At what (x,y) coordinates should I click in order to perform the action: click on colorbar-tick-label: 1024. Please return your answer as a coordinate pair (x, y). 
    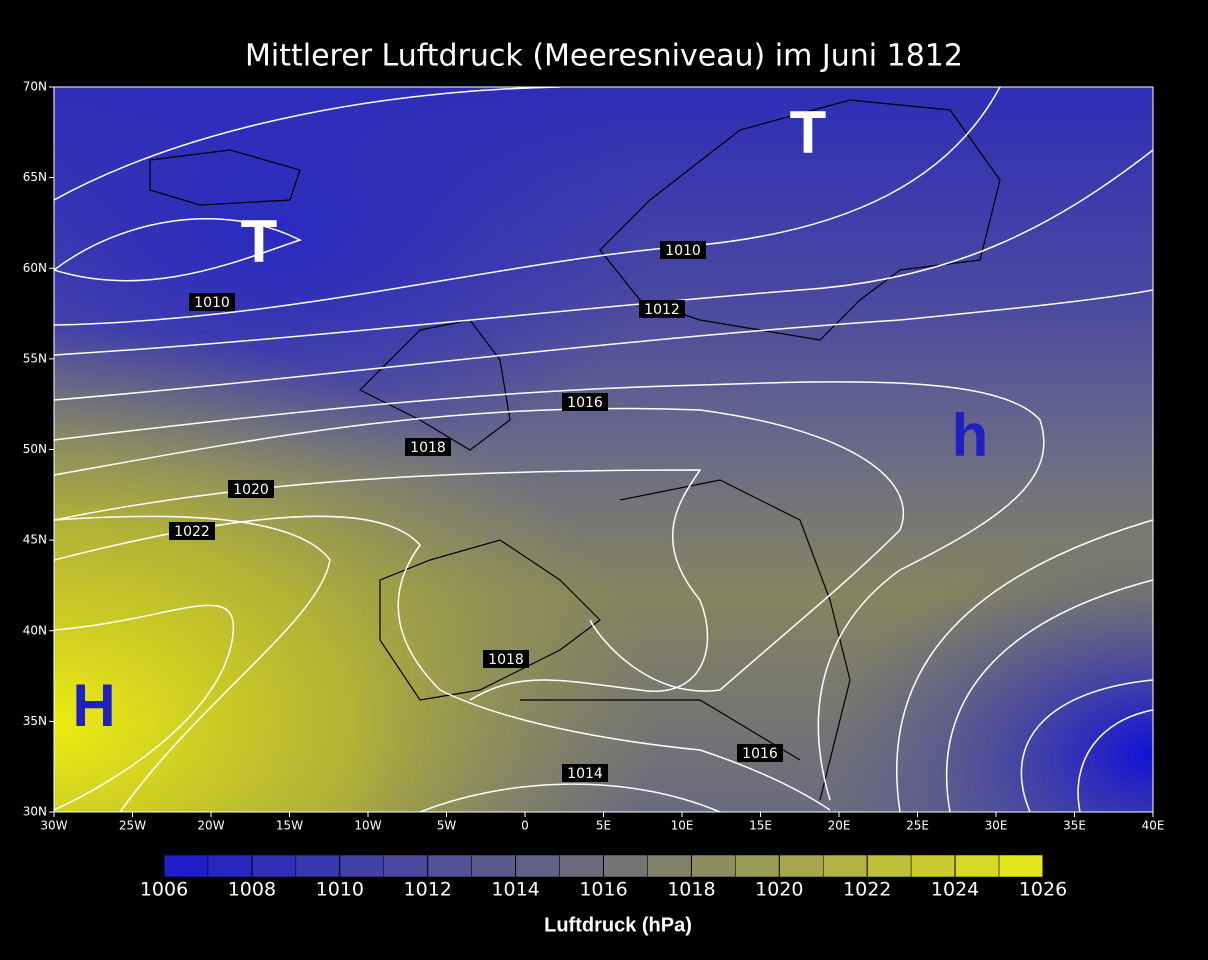
    Looking at the image, I should click on (955, 890).